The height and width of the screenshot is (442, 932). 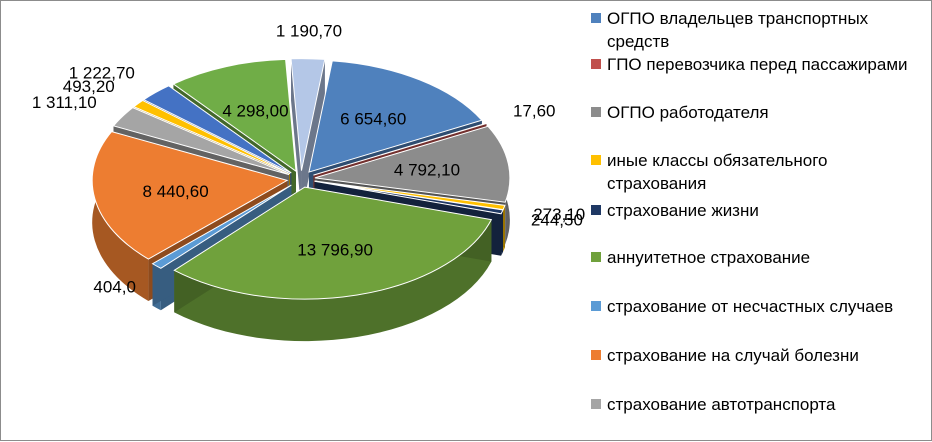 What do you see at coordinates (534, 110) in the screenshot?
I see `data-label: 17,60` at bounding box center [534, 110].